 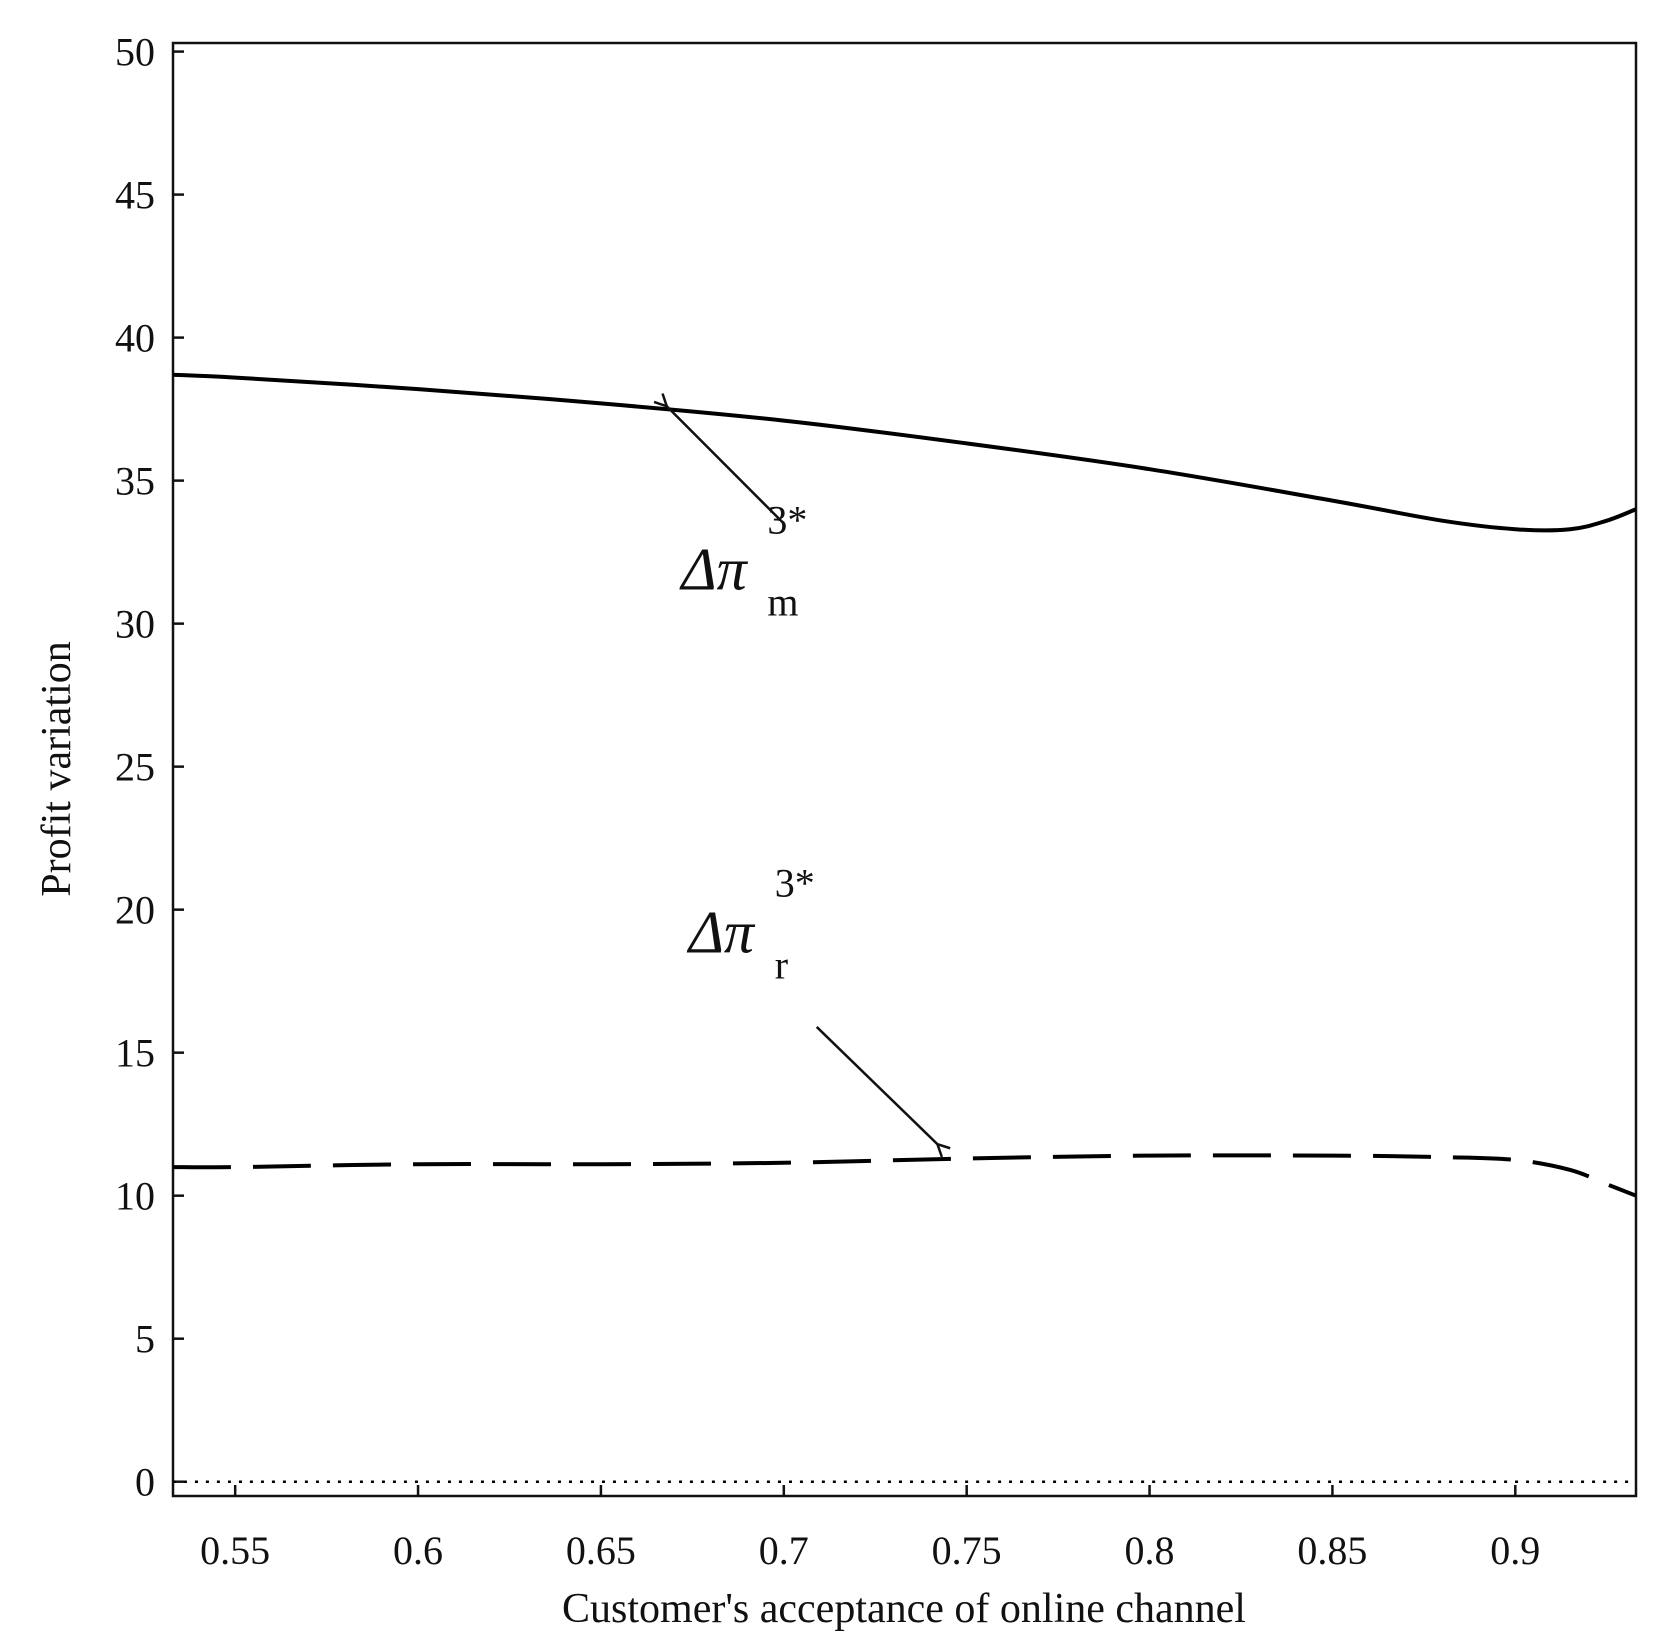 I want to click on x-tick-label: 0.85, so click(x=1332, y=1550).